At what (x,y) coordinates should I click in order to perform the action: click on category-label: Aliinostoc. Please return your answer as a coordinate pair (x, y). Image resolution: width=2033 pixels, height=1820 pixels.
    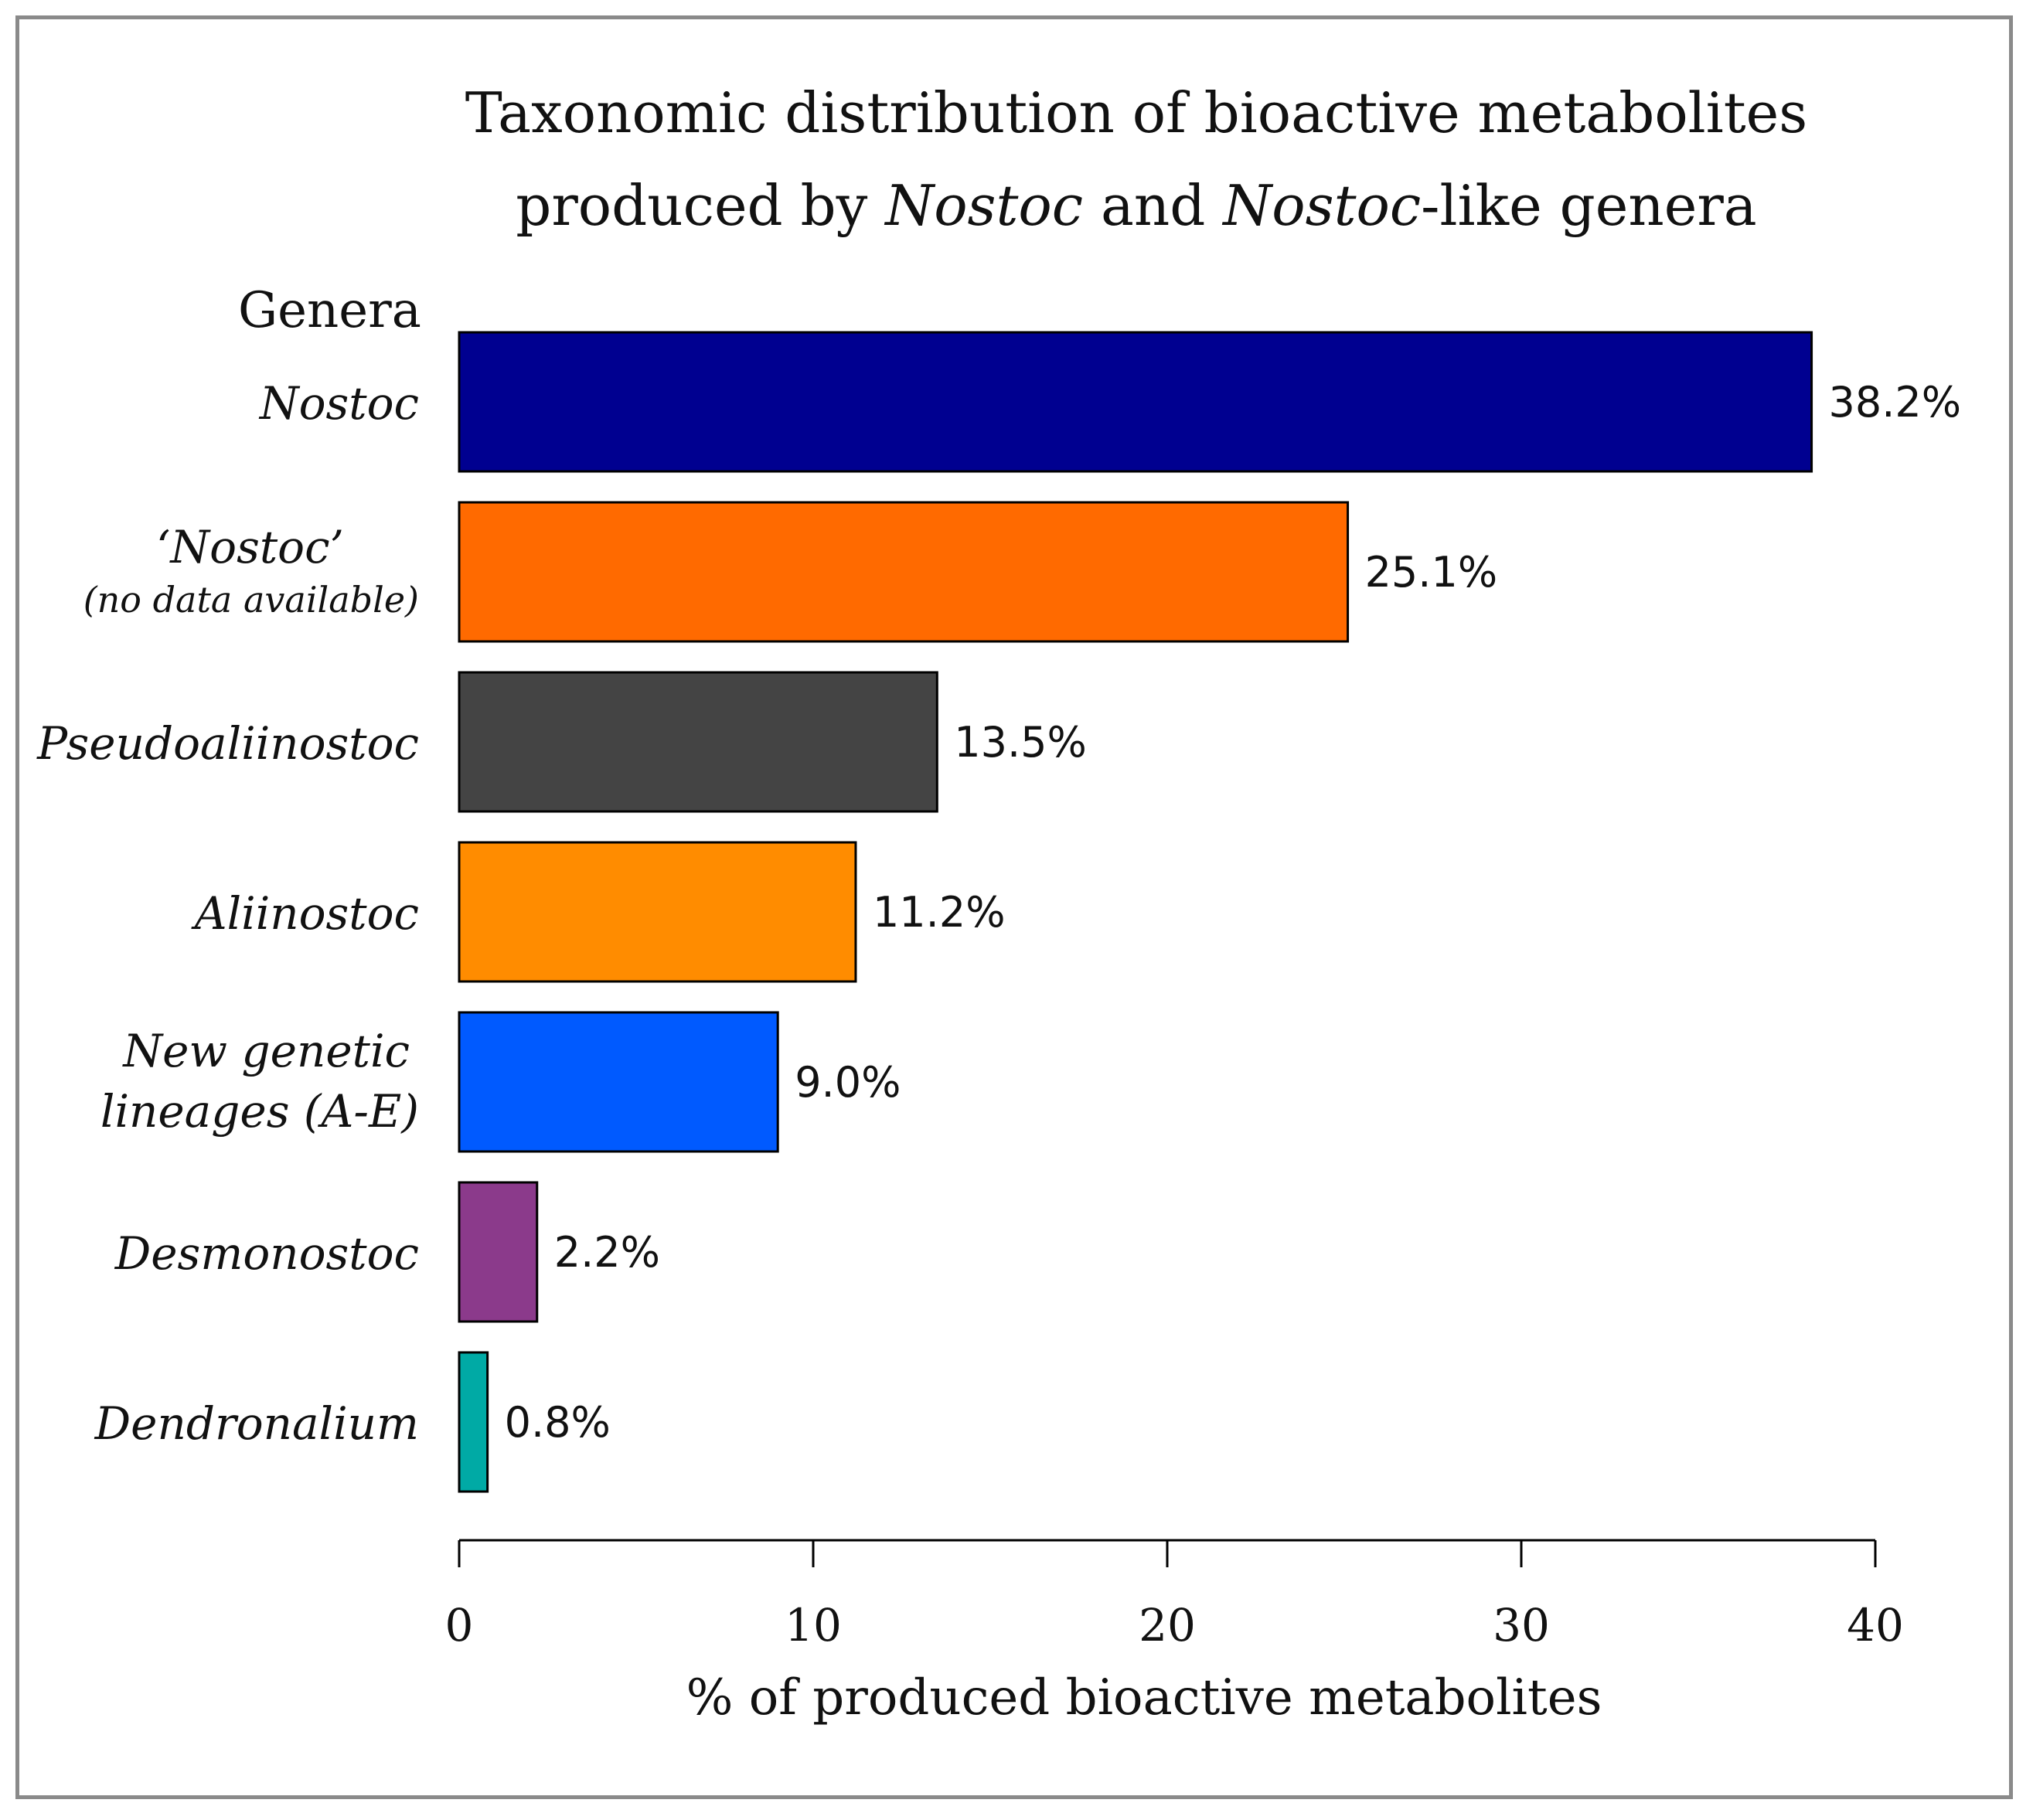
    Looking at the image, I should click on (305, 914).